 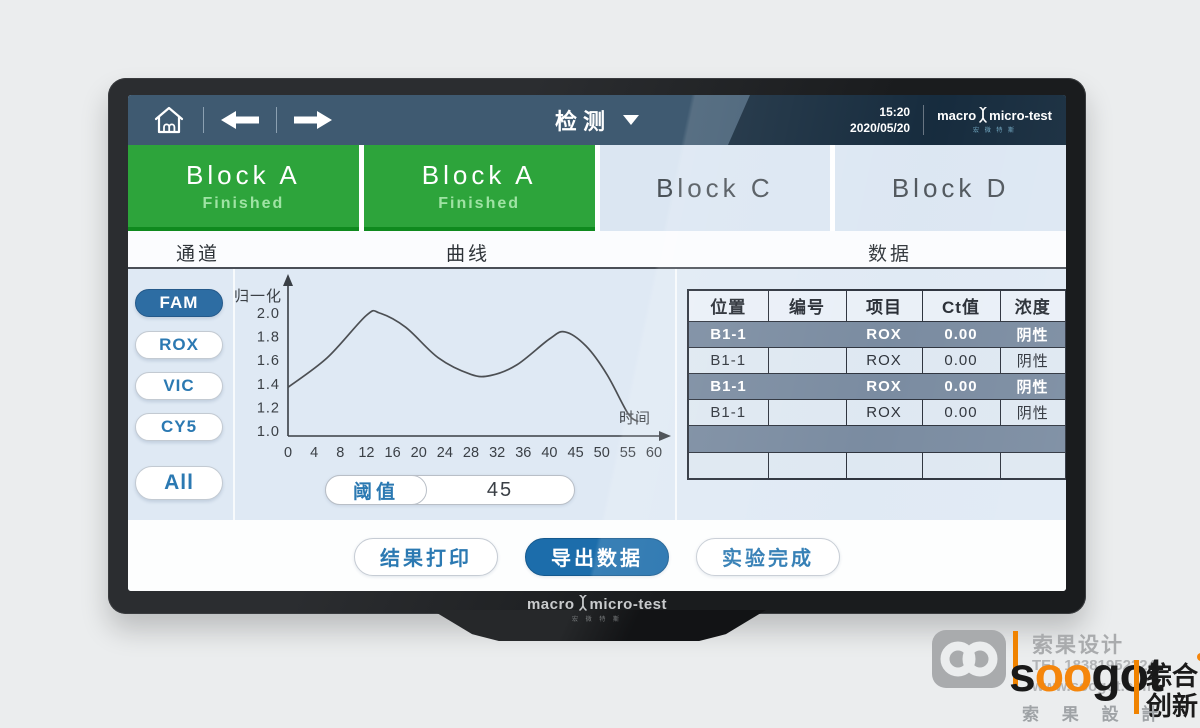 I want to click on svg-text: 1.2, so click(x=268, y=408).